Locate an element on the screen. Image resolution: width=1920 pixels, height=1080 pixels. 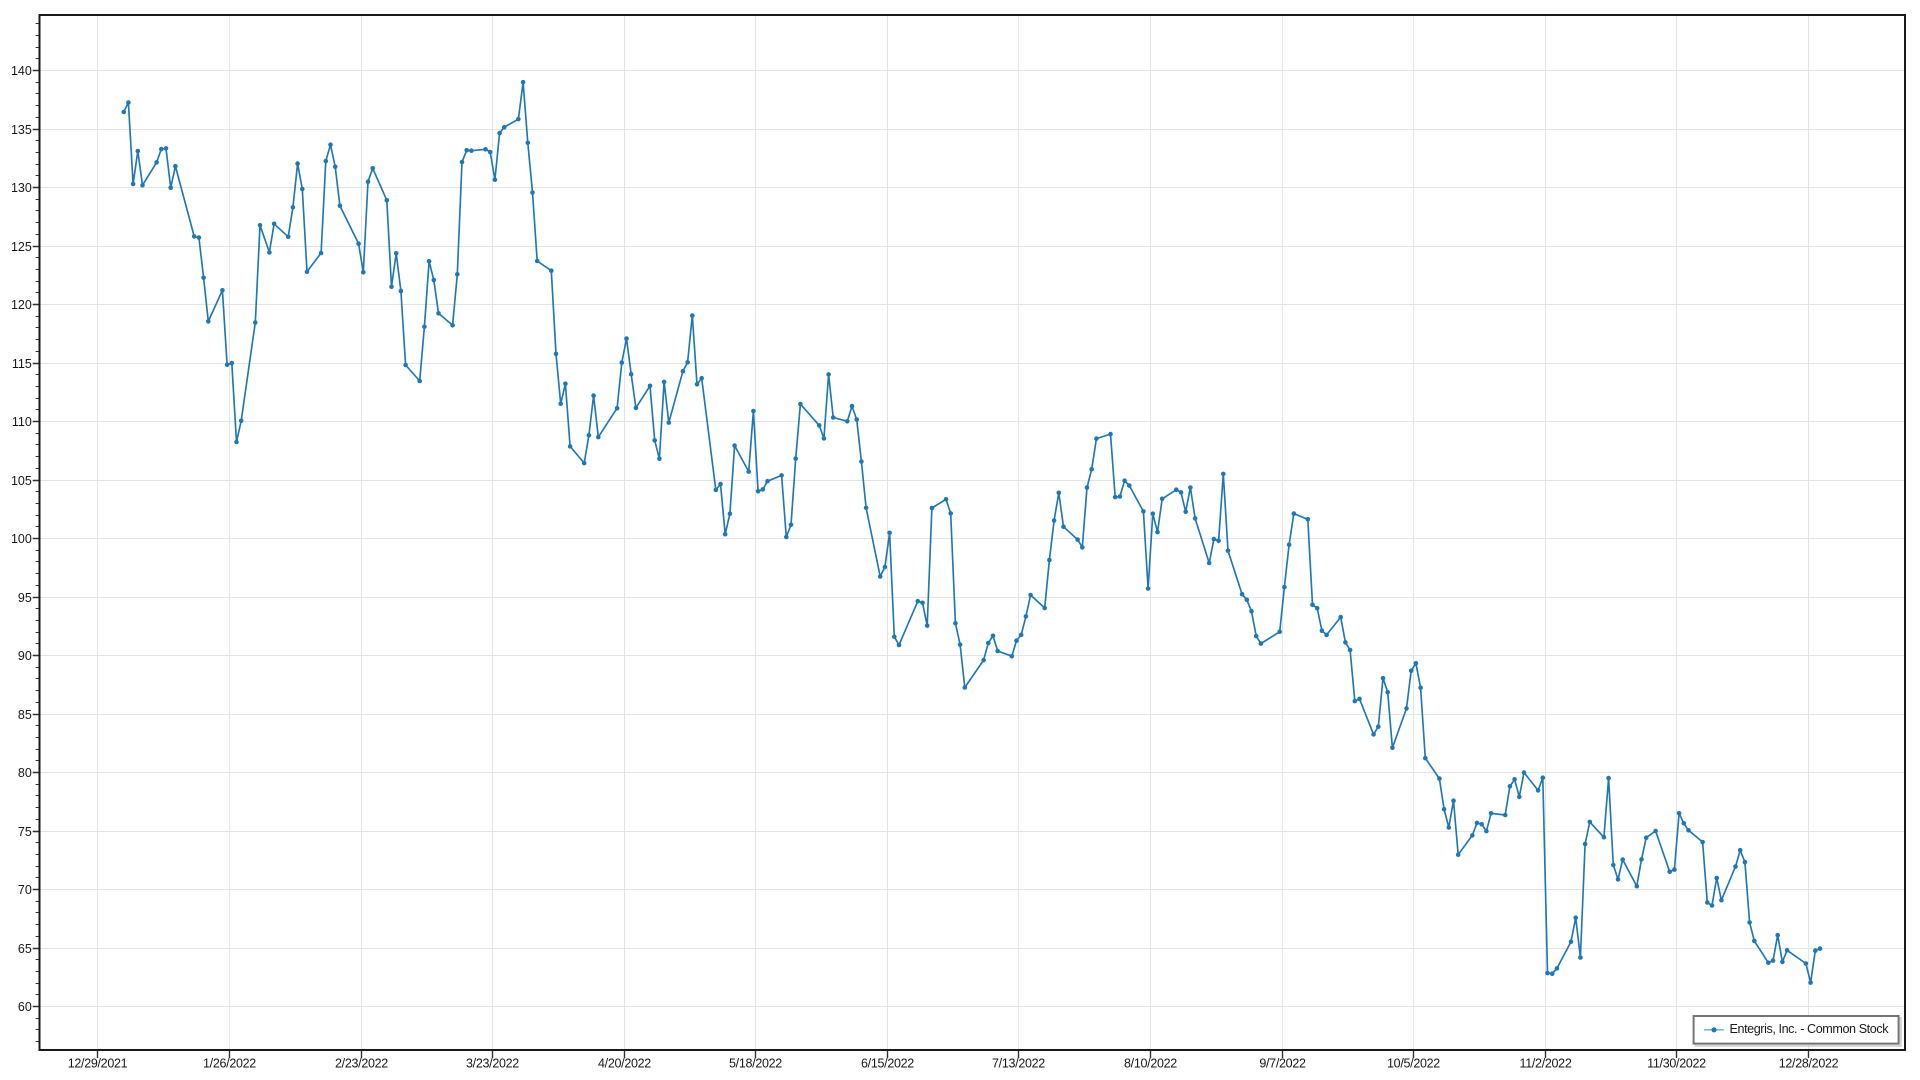
svg-text: 2/23/2022 is located at coordinates (361, 1064).